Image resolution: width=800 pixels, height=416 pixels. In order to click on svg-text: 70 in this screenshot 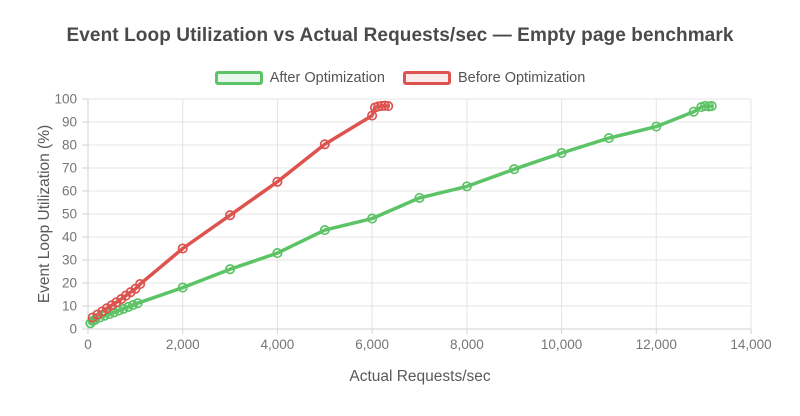, I will do `click(69, 168)`.